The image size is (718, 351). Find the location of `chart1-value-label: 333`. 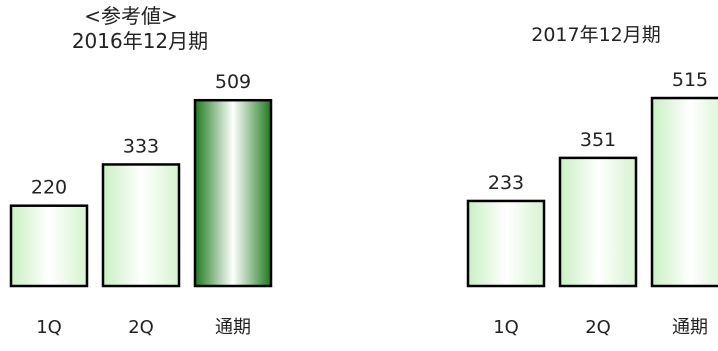

chart1-value-label: 333 is located at coordinates (141, 146).